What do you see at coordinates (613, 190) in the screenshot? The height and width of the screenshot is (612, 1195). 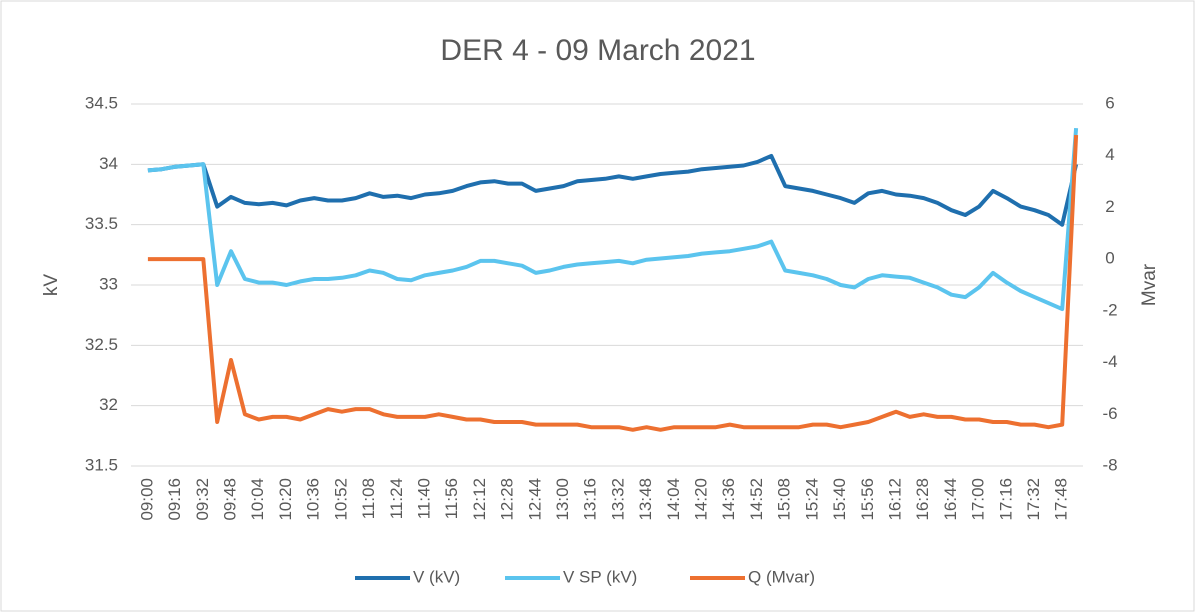 I see `series-line` at bounding box center [613, 190].